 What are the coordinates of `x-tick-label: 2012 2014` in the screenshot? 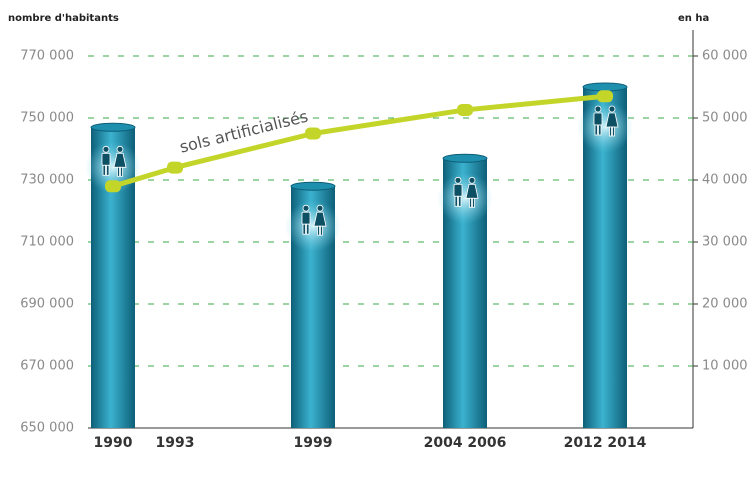 It's located at (605, 443).